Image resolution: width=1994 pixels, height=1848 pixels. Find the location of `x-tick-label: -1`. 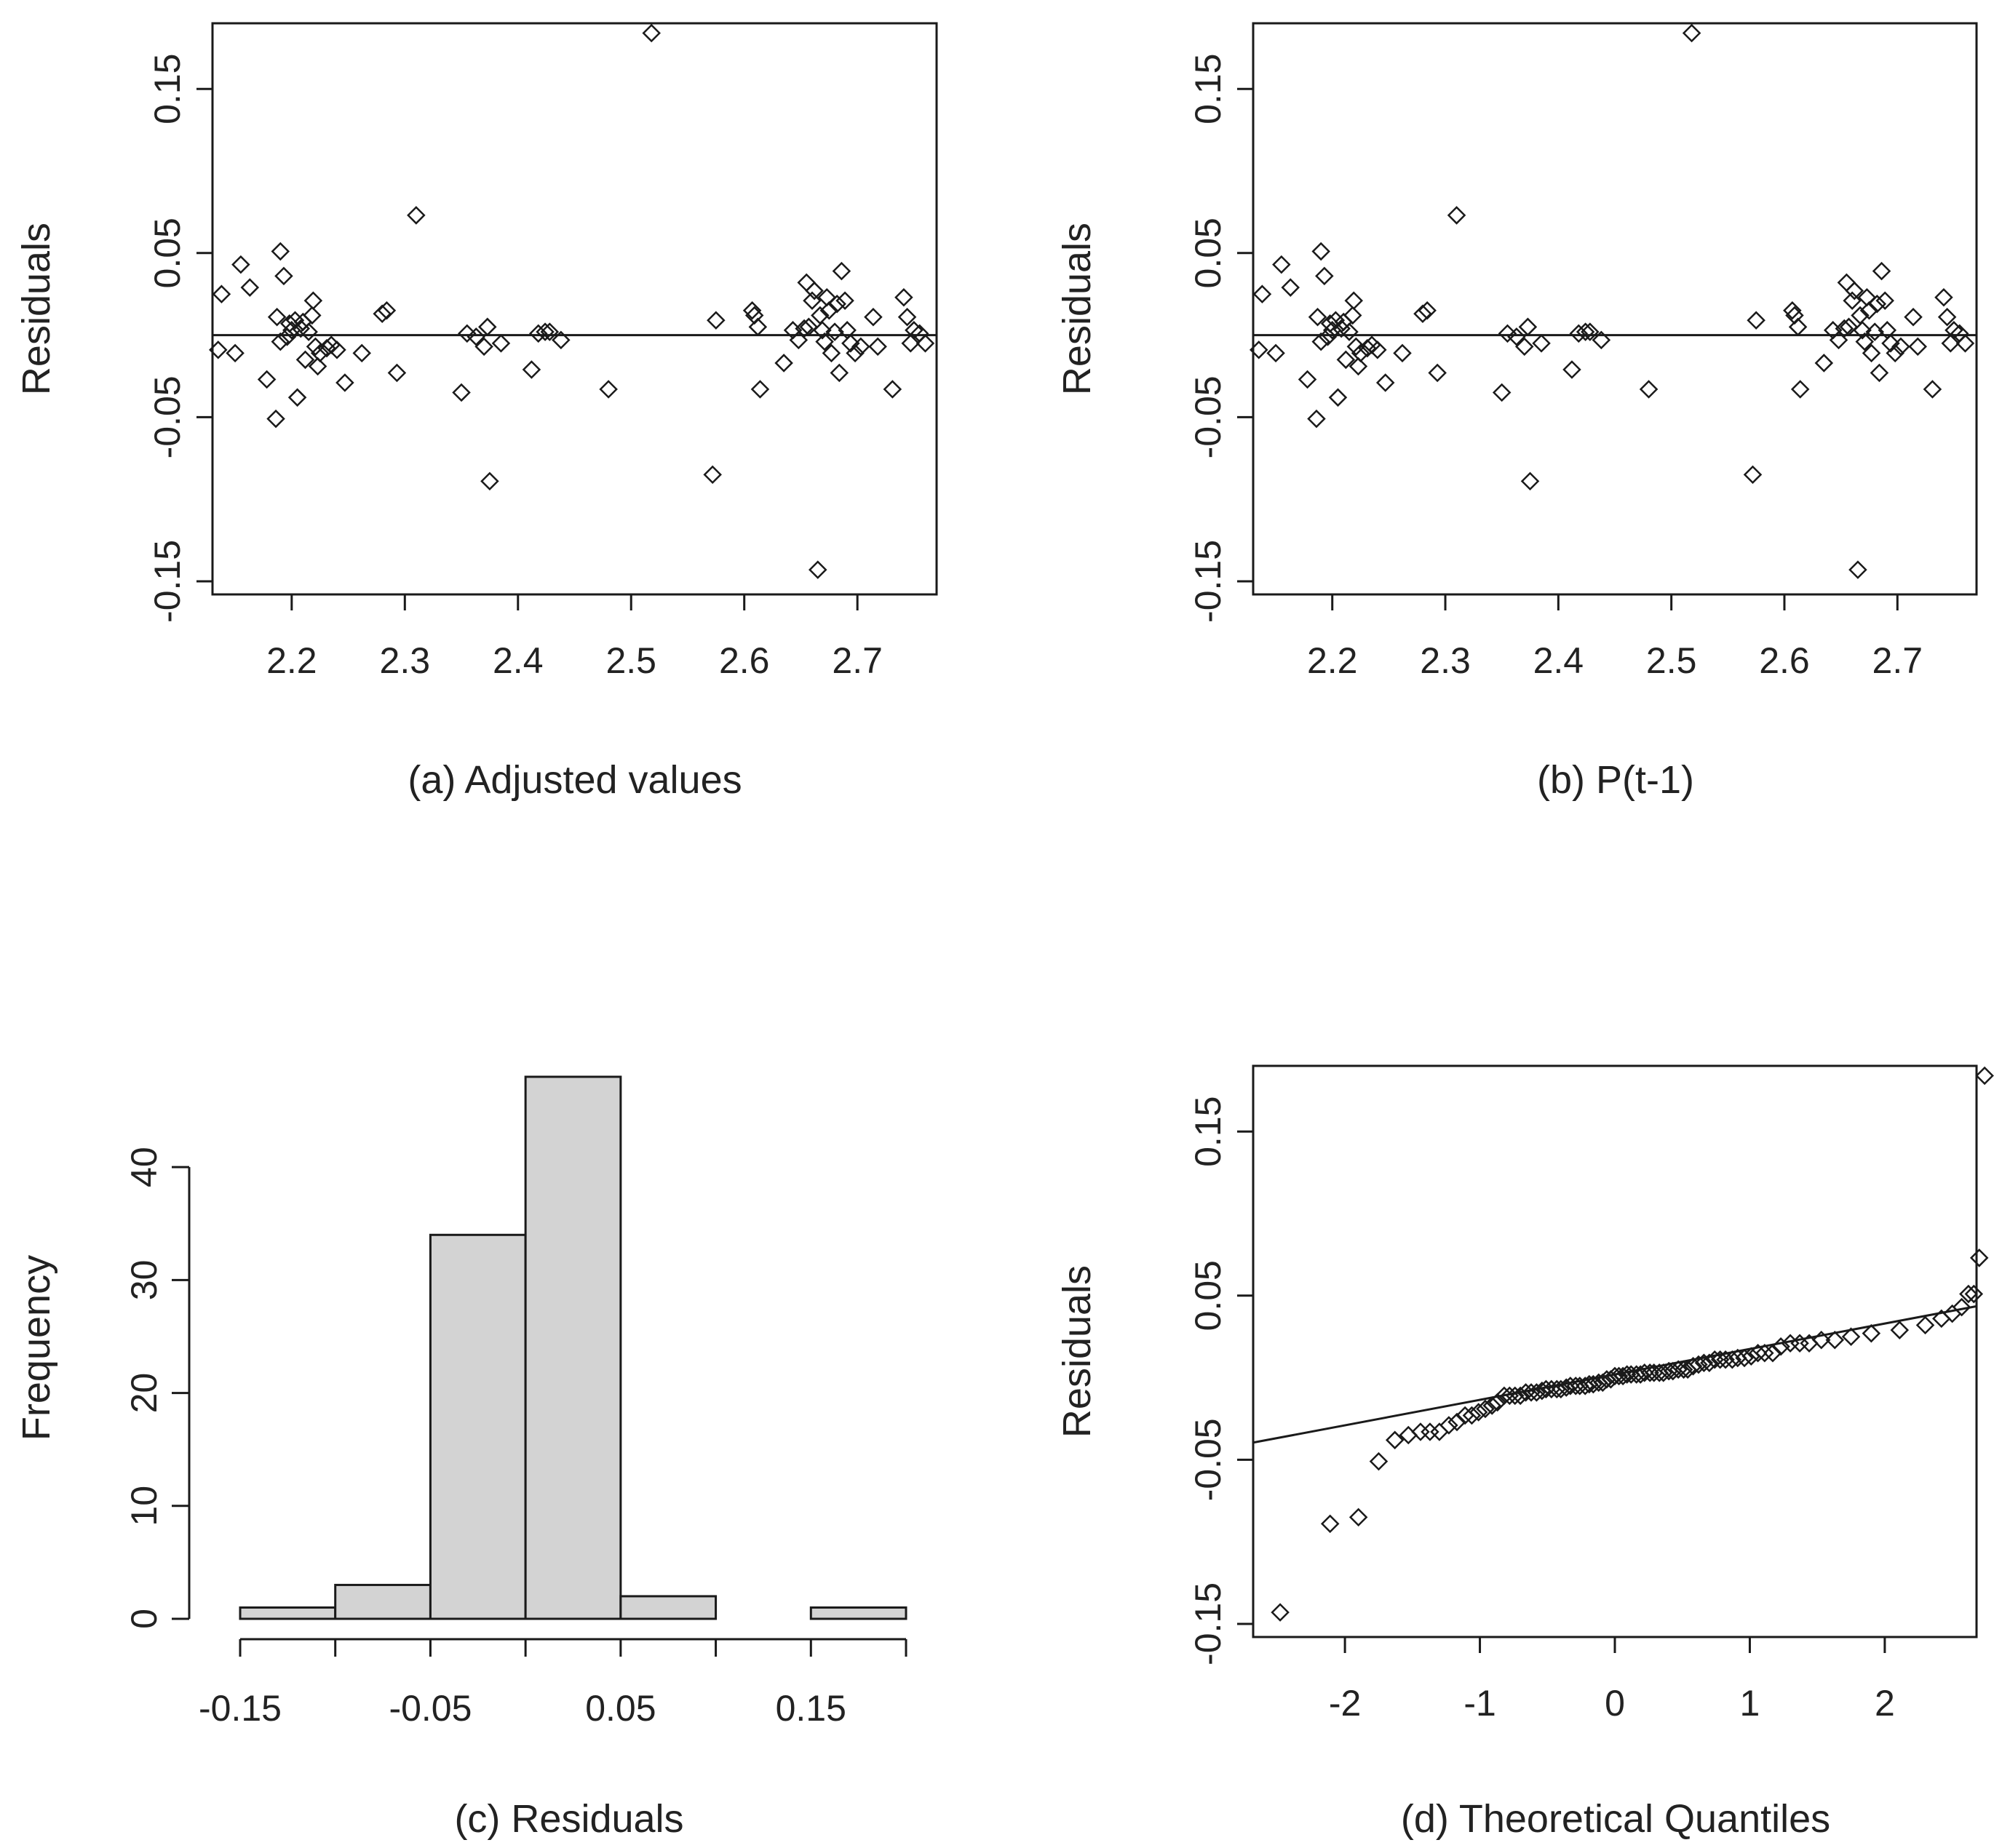

x-tick-label: -1 is located at coordinates (1479, 1703).